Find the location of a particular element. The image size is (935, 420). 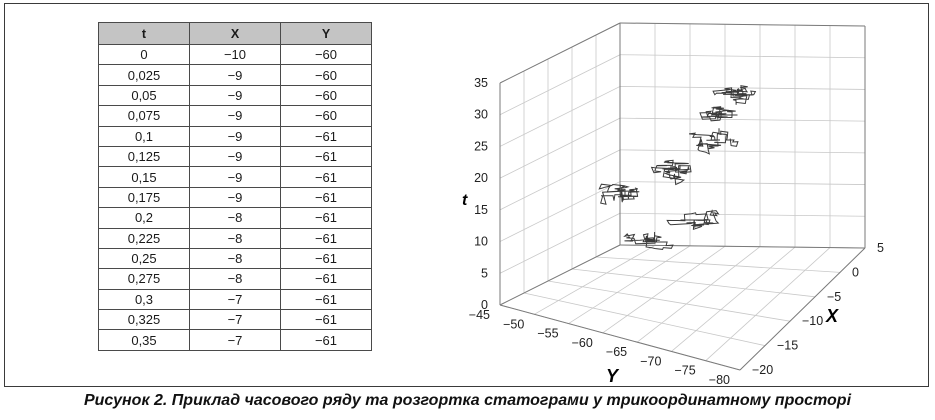

table-cell: −7 is located at coordinates (235, 340).